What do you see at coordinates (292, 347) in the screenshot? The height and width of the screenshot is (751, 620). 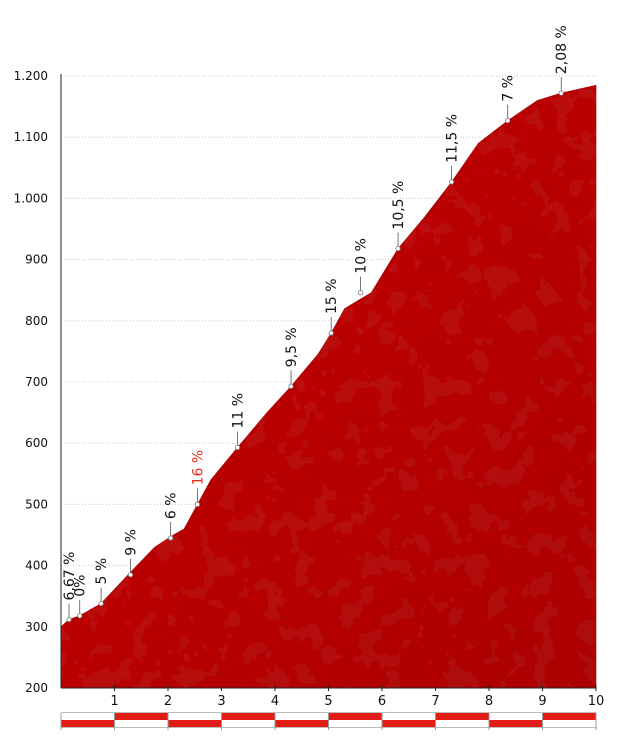 I see `gradient-label: 9,5 %` at bounding box center [292, 347].